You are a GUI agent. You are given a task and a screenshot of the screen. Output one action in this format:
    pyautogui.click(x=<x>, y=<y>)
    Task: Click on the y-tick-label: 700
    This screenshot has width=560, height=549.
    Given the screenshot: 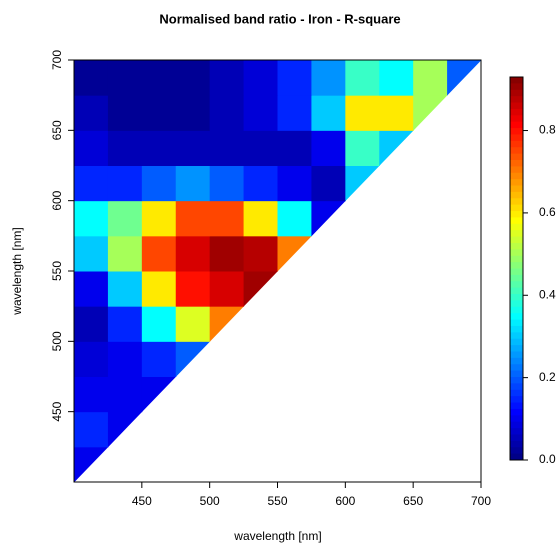 What is the action you would take?
    pyautogui.click(x=57, y=60)
    